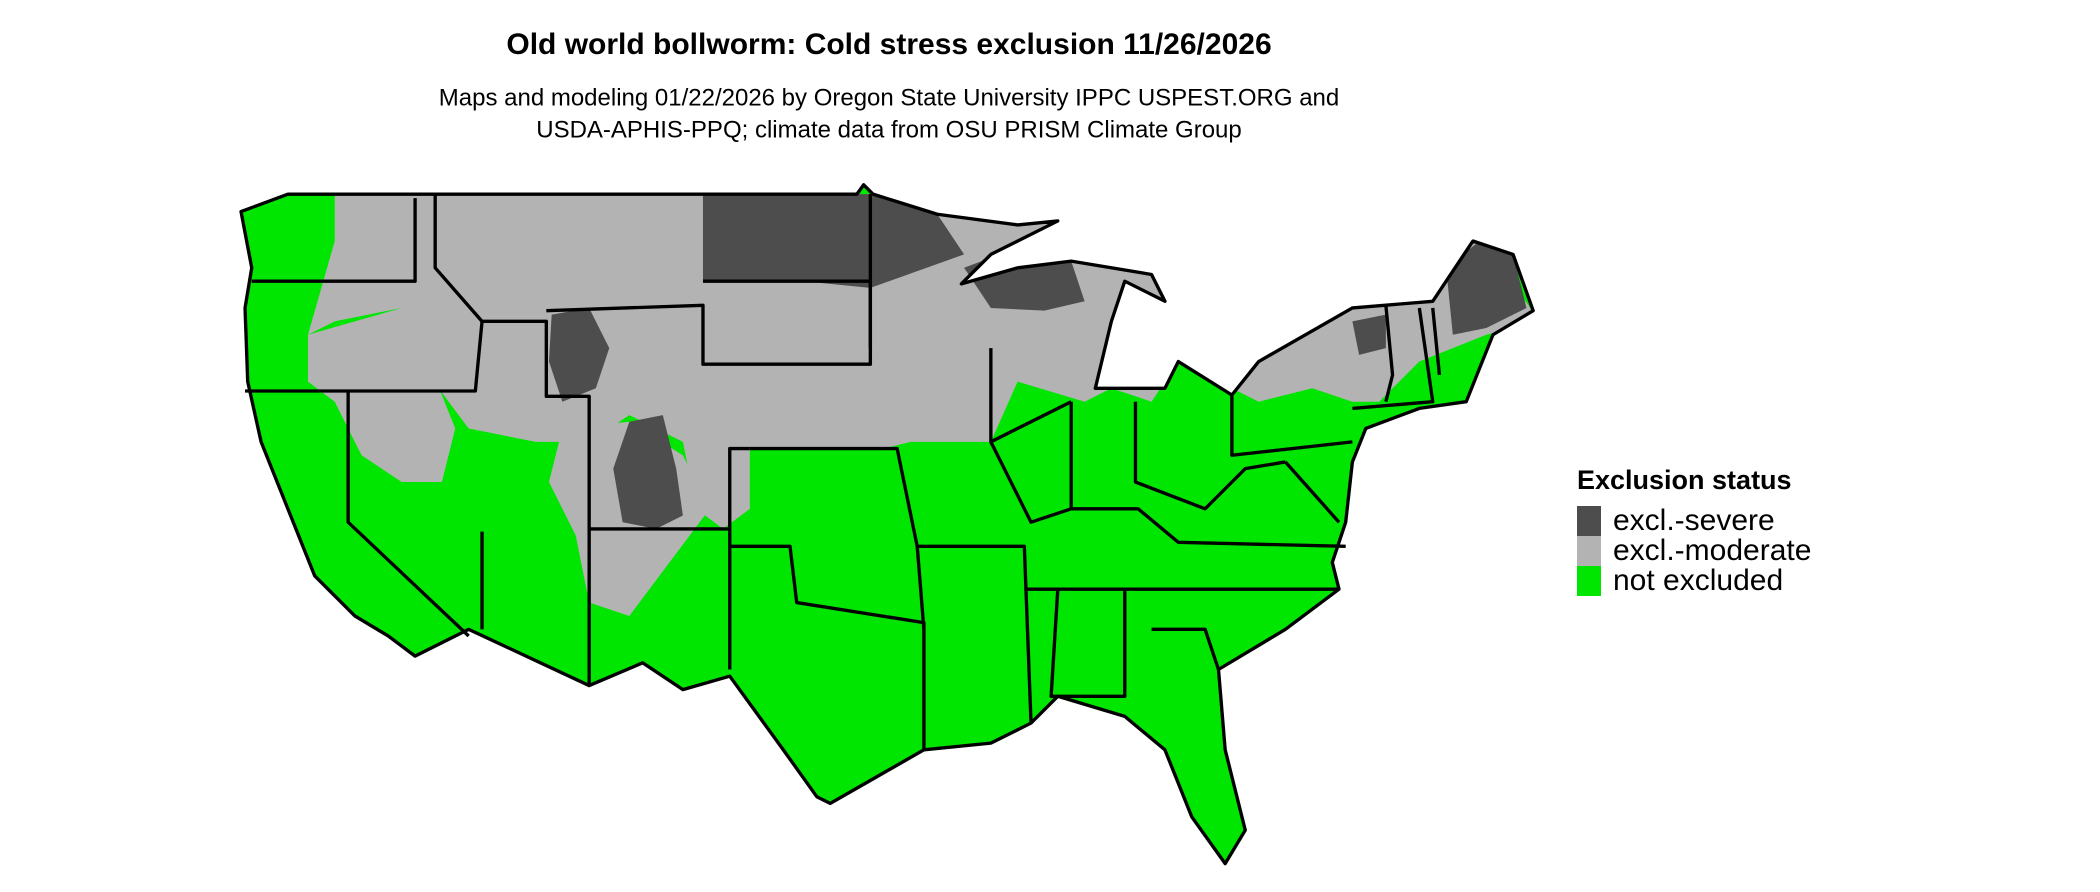 The height and width of the screenshot is (892, 2100). I want to click on legend-label: excl.-moderate, so click(1712, 550).